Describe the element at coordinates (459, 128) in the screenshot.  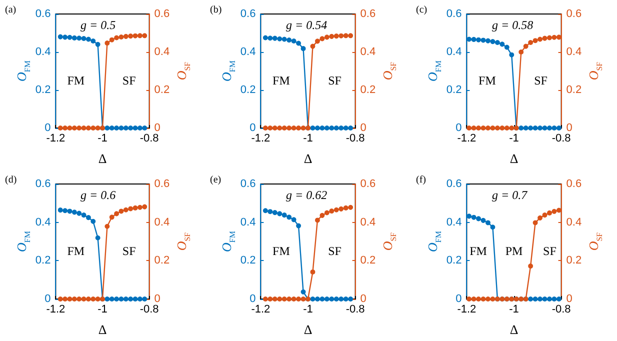
I see `y-tick-label: 0` at that location.